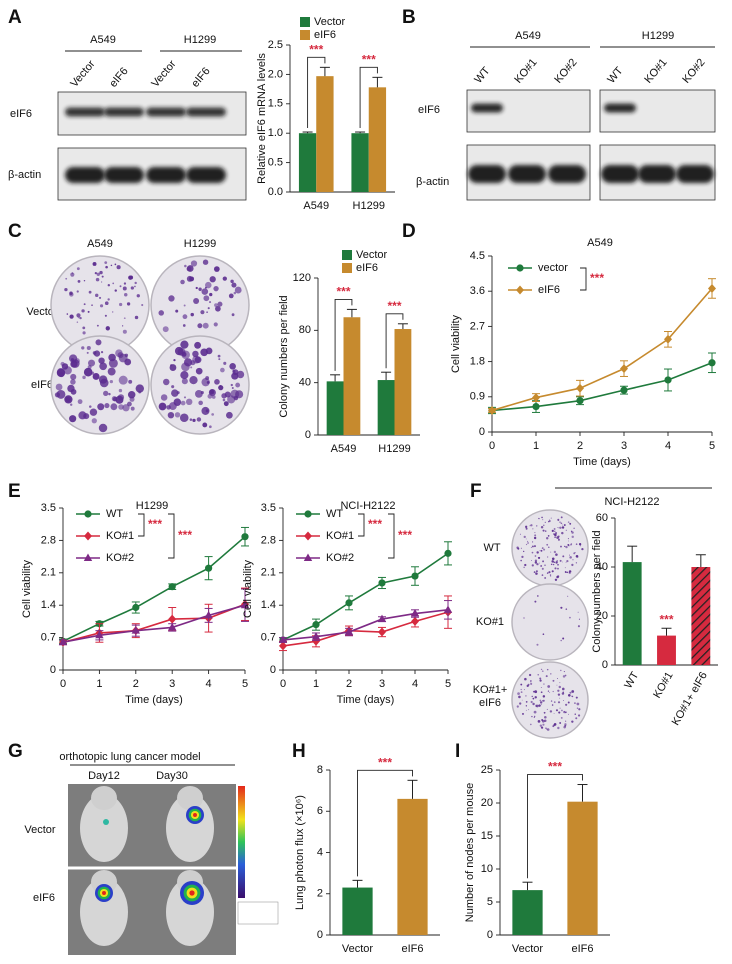 Image resolution: width=732 pixels, height=964 pixels. What do you see at coordinates (415, 684) in the screenshot?
I see `x-tick-label: 4` at bounding box center [415, 684].